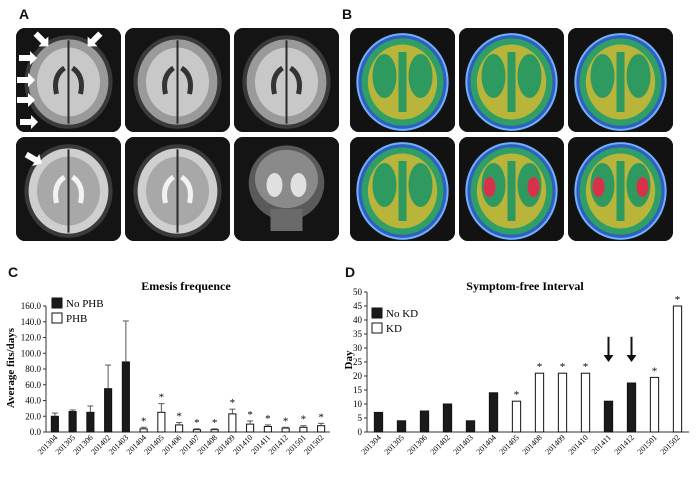  What do you see at coordinates (358, 404) in the screenshot?
I see `y-tick-label: 10` at bounding box center [358, 404].